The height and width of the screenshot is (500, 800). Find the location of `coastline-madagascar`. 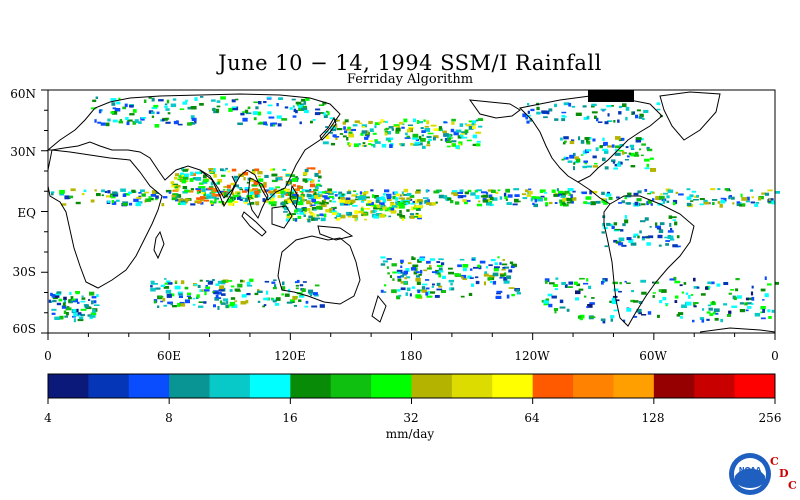

coastline-madagascar is located at coordinates (159, 245).